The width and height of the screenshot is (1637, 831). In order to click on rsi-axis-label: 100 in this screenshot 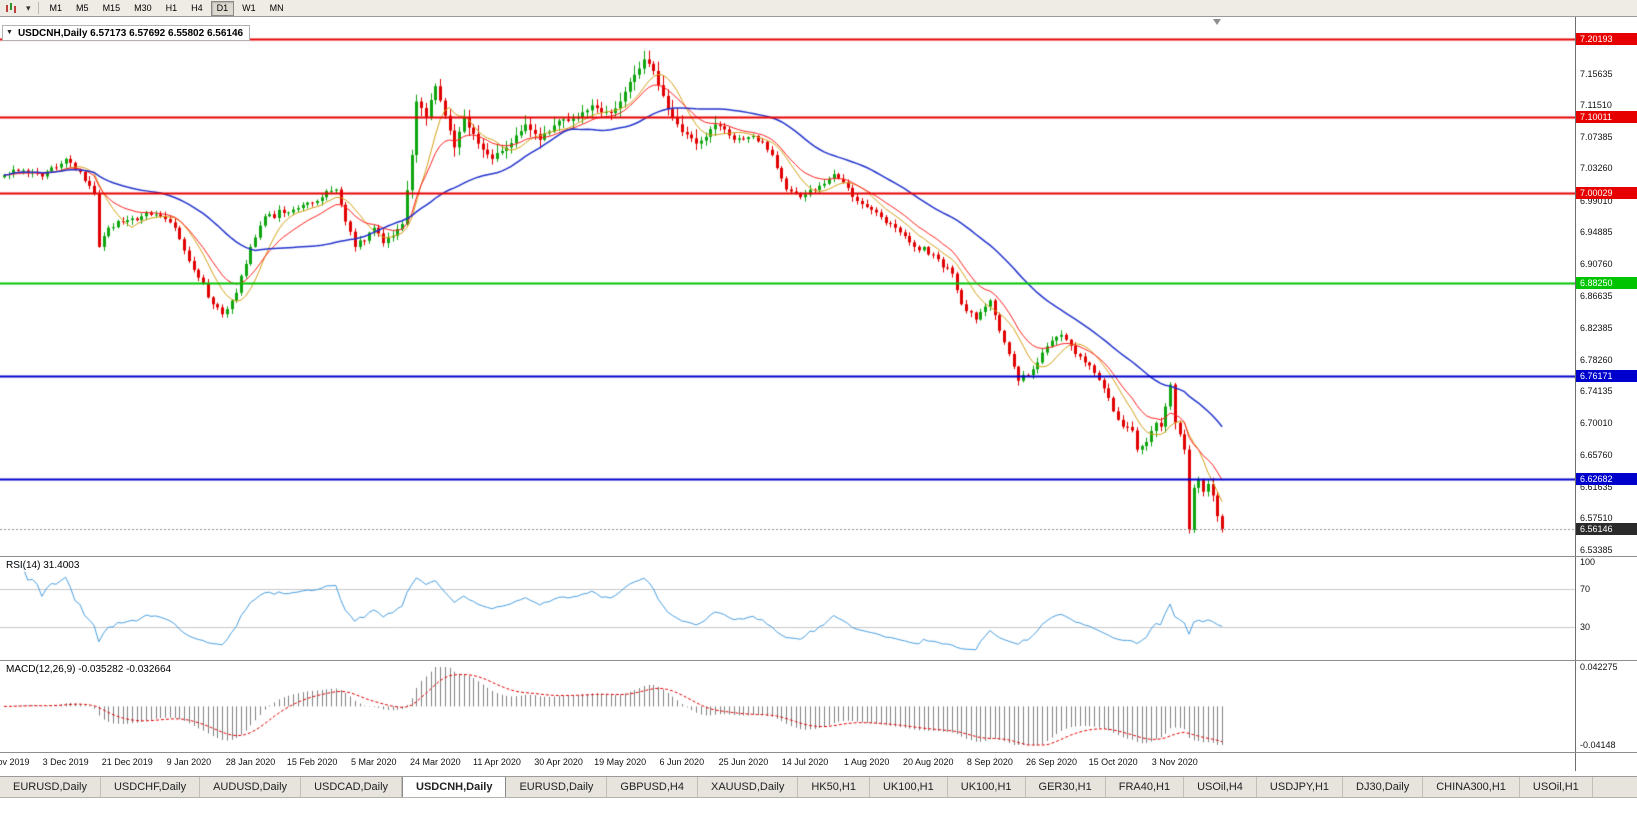, I will do `click(1588, 562)`.